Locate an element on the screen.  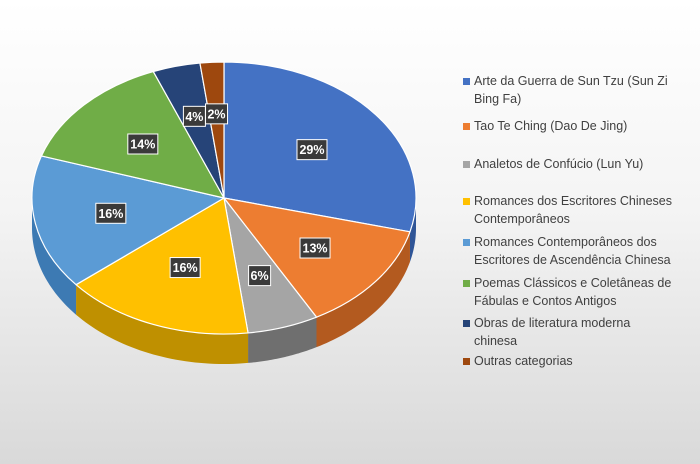
legend-item: Outras categorias is located at coordinates (579, 361).